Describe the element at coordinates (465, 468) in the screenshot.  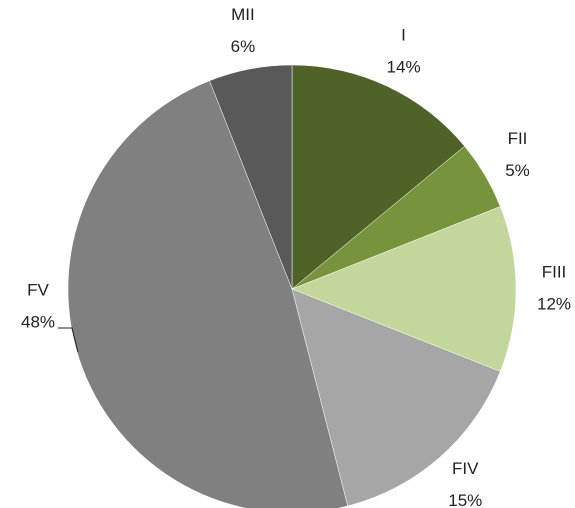
I see `slice-label: FIV` at that location.